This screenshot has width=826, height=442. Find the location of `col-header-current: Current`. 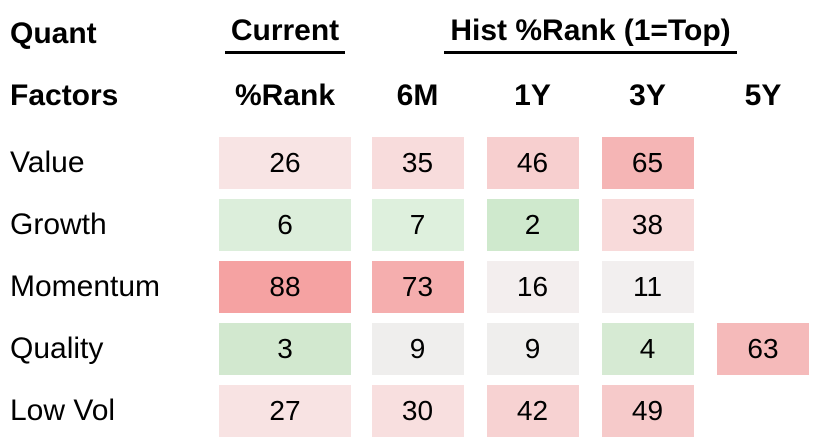

col-header-current: Current is located at coordinates (285, 34).